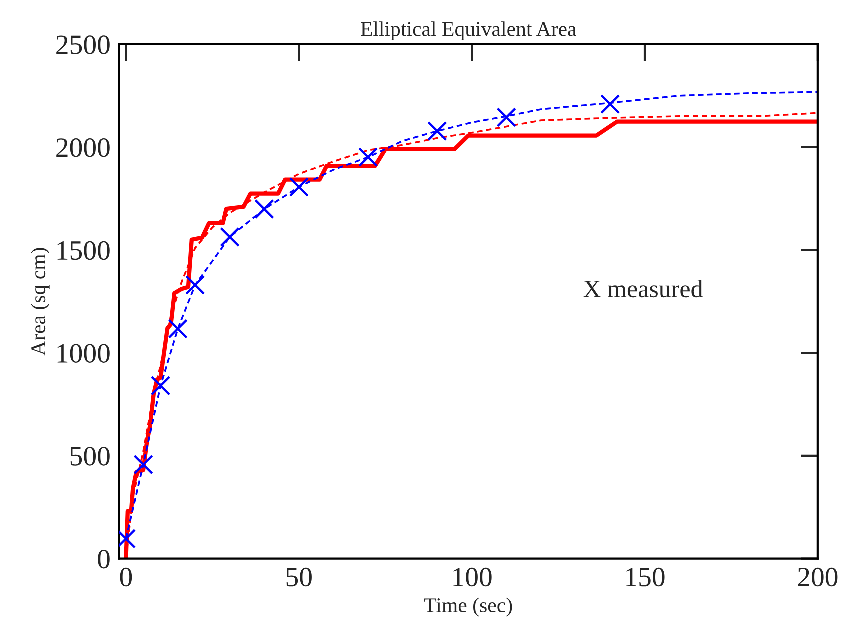 This screenshot has width=852, height=635. I want to click on y-tick-label: 1000, so click(84, 353).